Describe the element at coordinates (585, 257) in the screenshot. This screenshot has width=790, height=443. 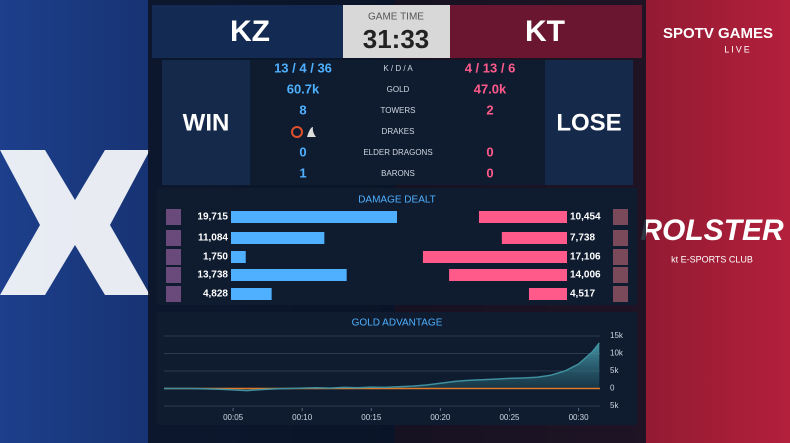
I see `damage-label-right: 17,106` at that location.